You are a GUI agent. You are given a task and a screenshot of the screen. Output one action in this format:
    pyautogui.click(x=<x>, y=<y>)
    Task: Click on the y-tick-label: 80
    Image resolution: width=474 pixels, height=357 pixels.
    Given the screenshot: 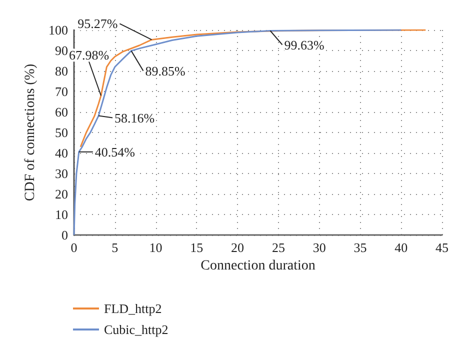 What is the action you would take?
    pyautogui.click(x=61, y=71)
    